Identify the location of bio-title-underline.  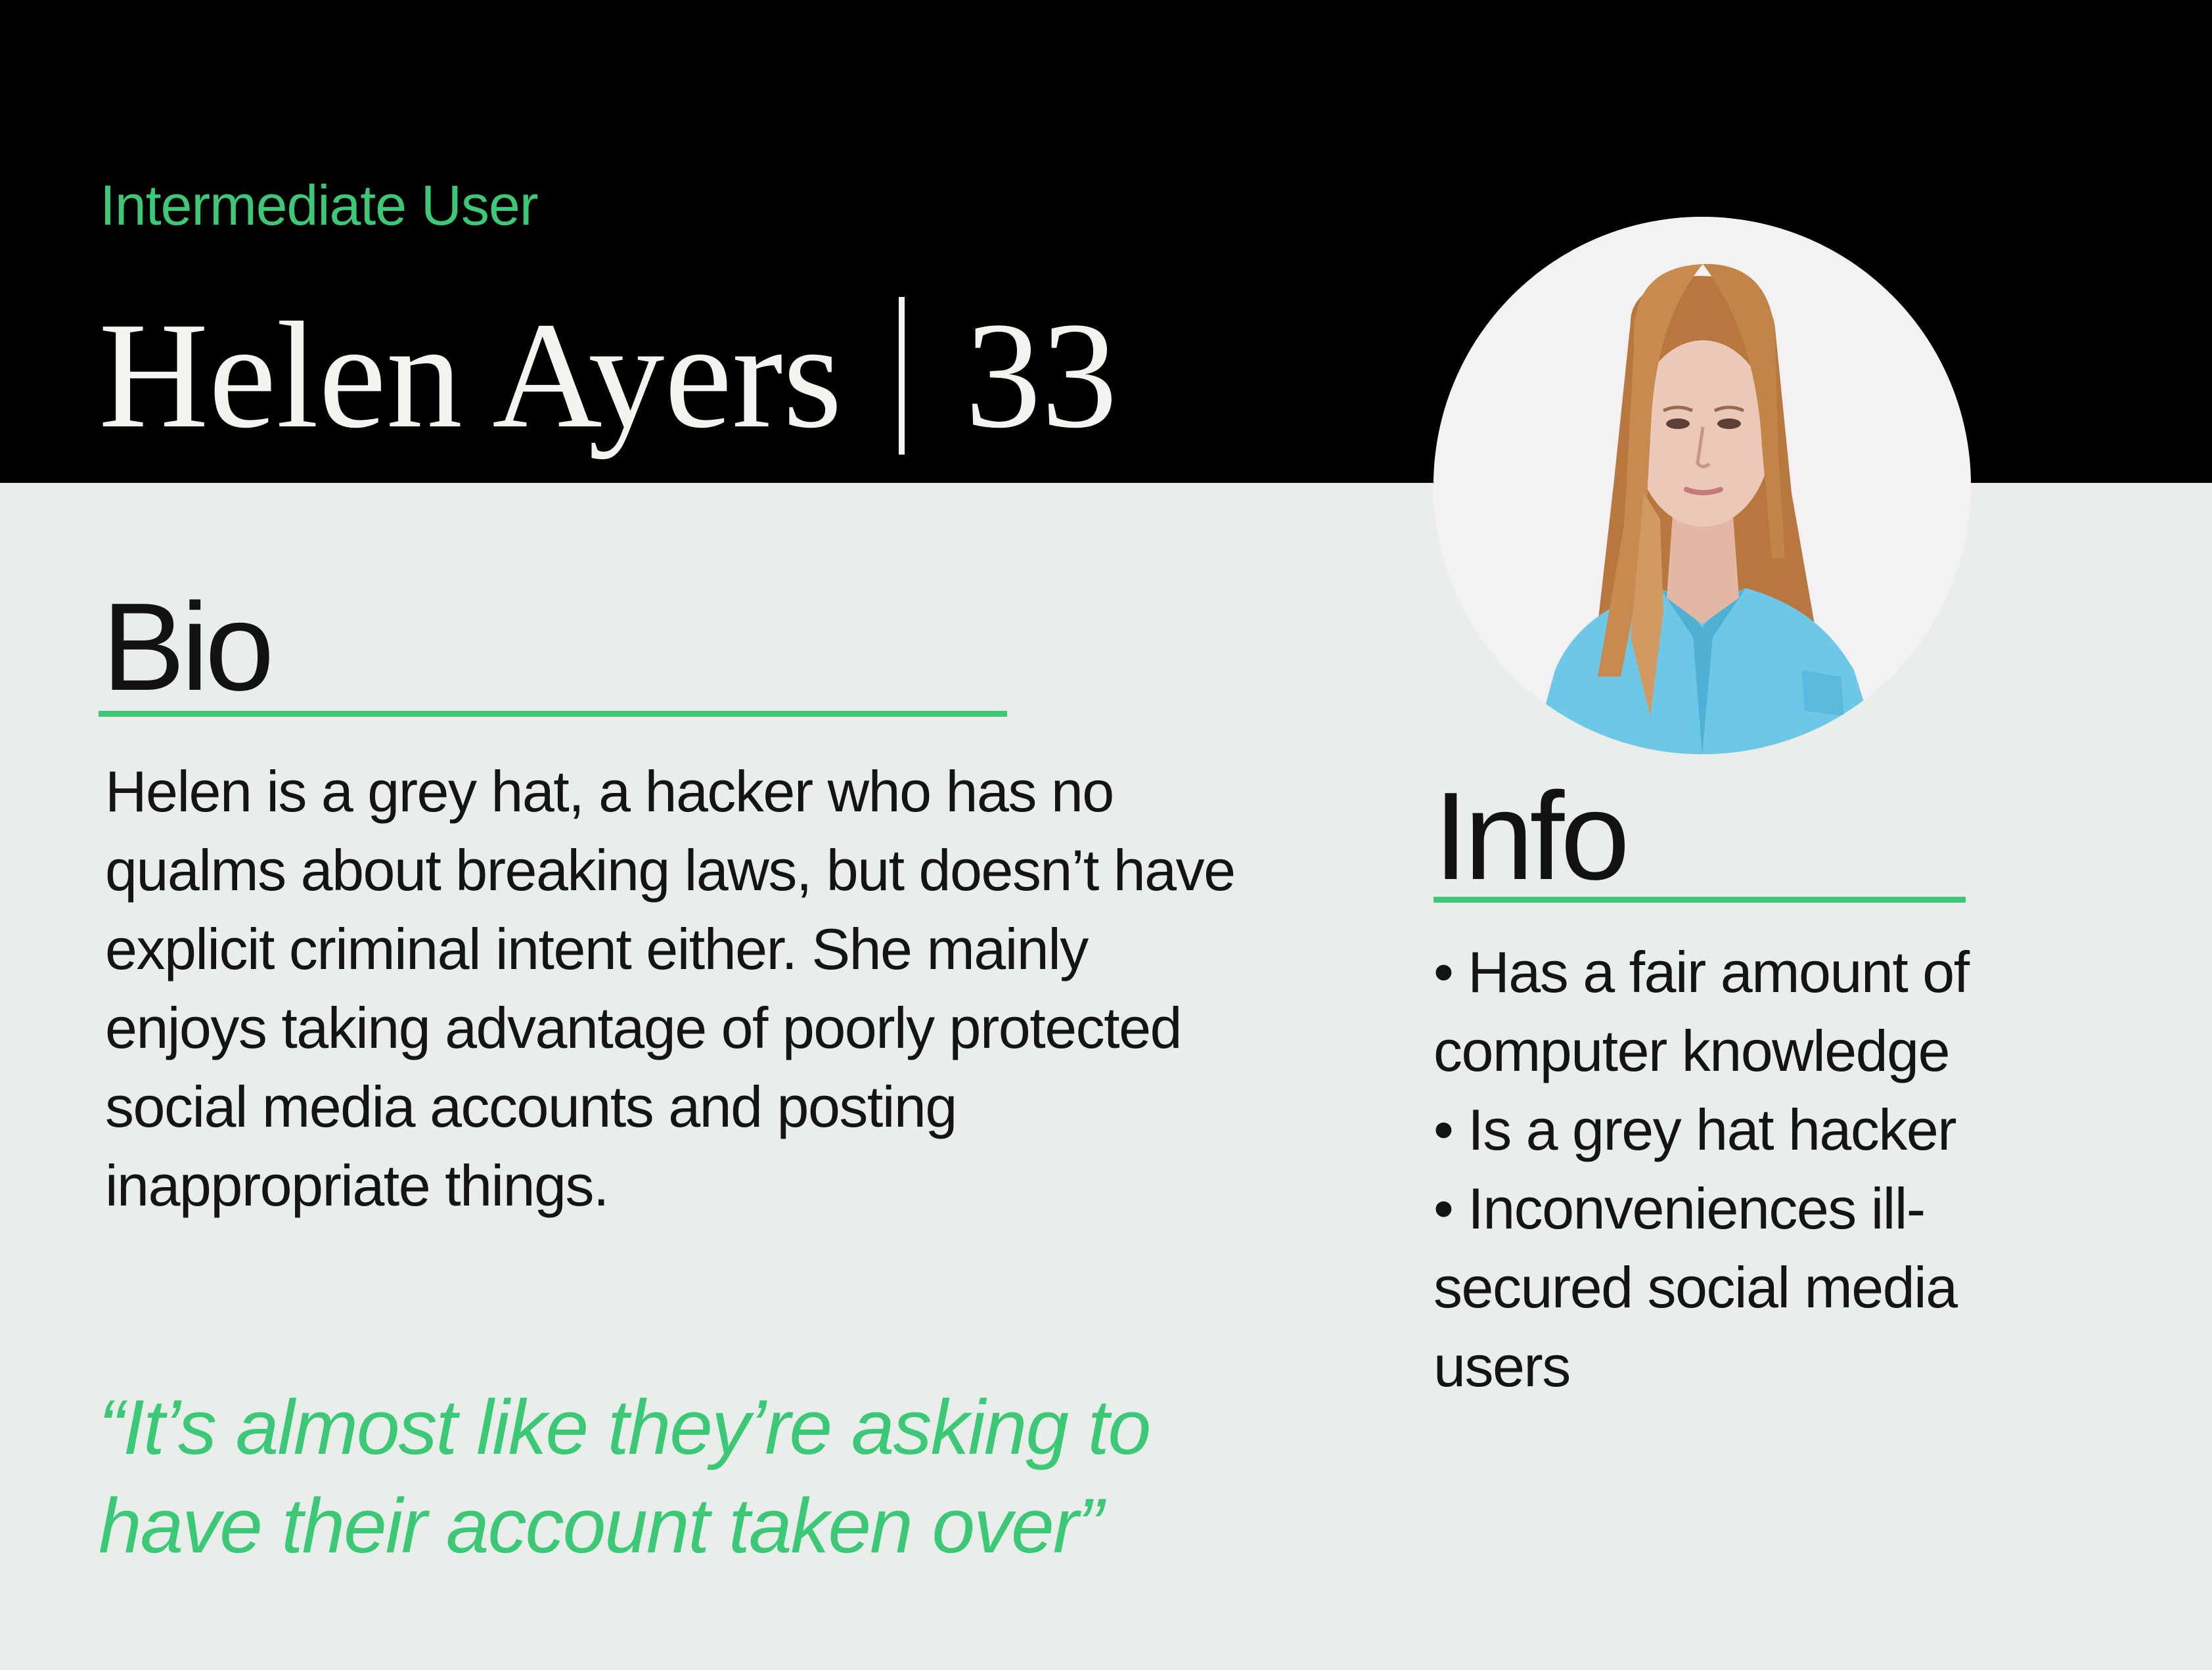
(553, 714).